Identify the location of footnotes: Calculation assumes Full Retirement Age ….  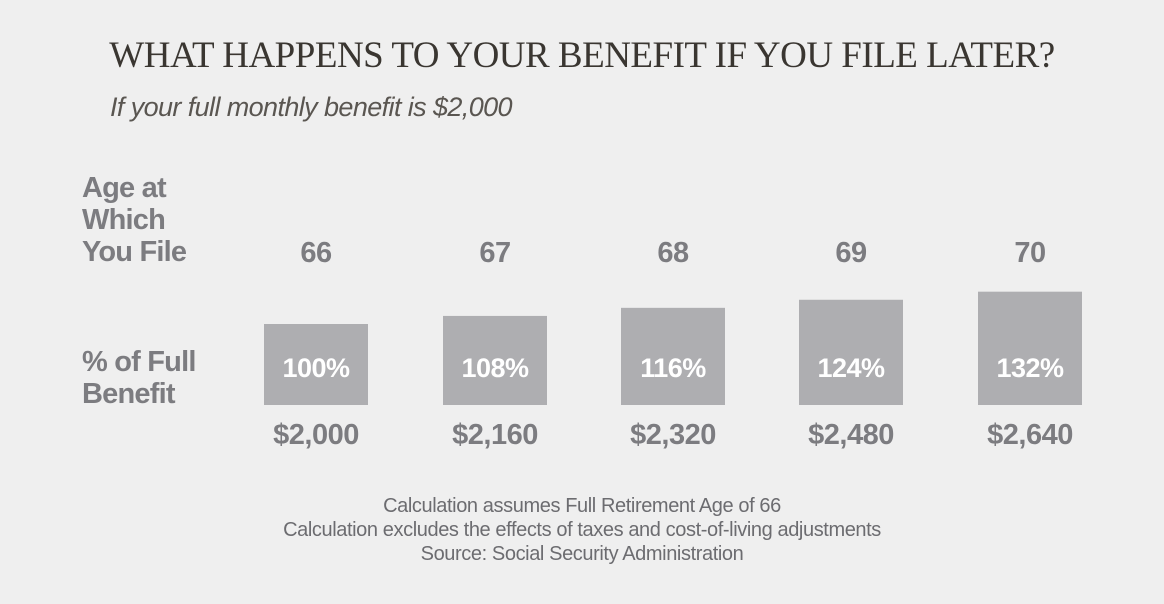
(582, 530).